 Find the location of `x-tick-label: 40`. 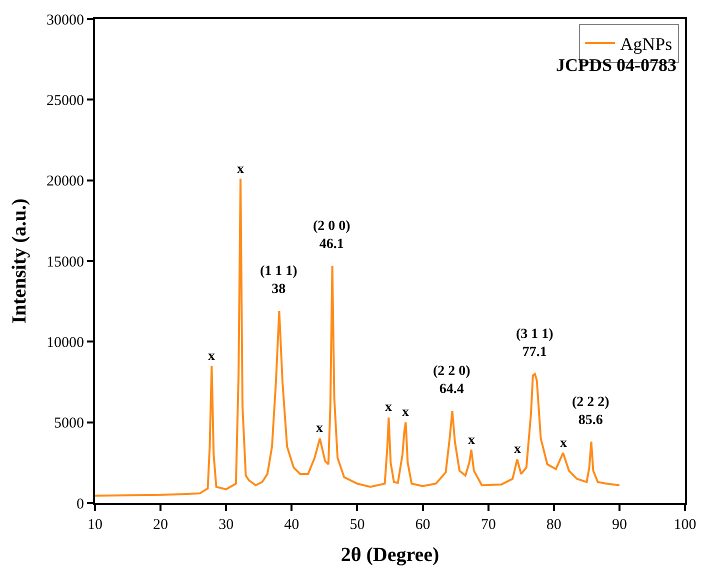

x-tick-label: 40 is located at coordinates (292, 525).